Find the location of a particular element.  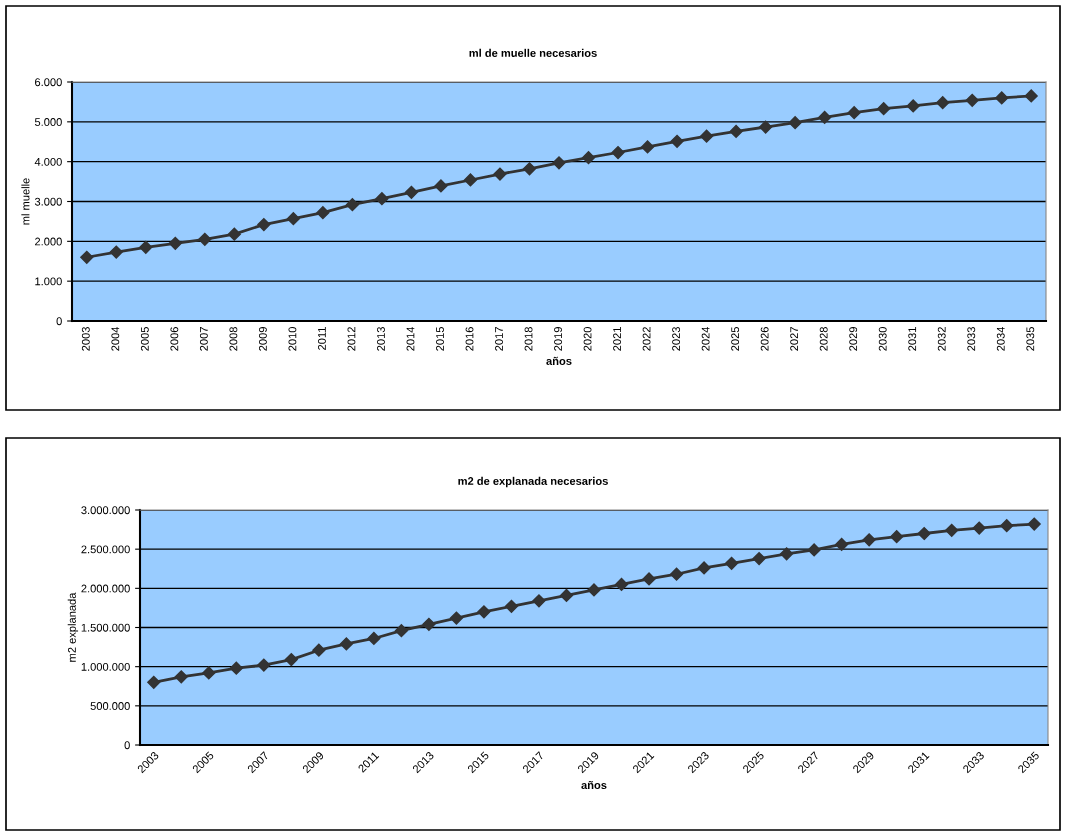

x-tick-label: 2029 is located at coordinates (853, 339).